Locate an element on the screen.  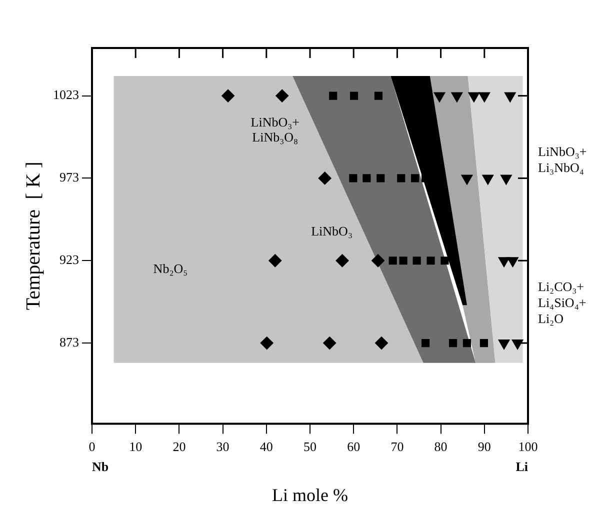
x-tick-label: 0 is located at coordinates (92, 446).